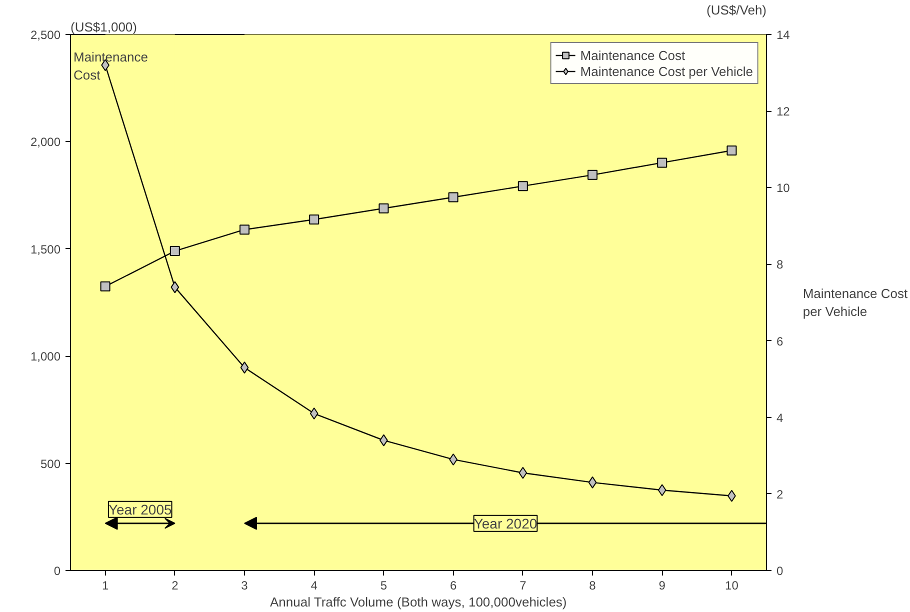  Describe the element at coordinates (45, 35) in the screenshot. I see `y-tick-label: 2,500` at that location.